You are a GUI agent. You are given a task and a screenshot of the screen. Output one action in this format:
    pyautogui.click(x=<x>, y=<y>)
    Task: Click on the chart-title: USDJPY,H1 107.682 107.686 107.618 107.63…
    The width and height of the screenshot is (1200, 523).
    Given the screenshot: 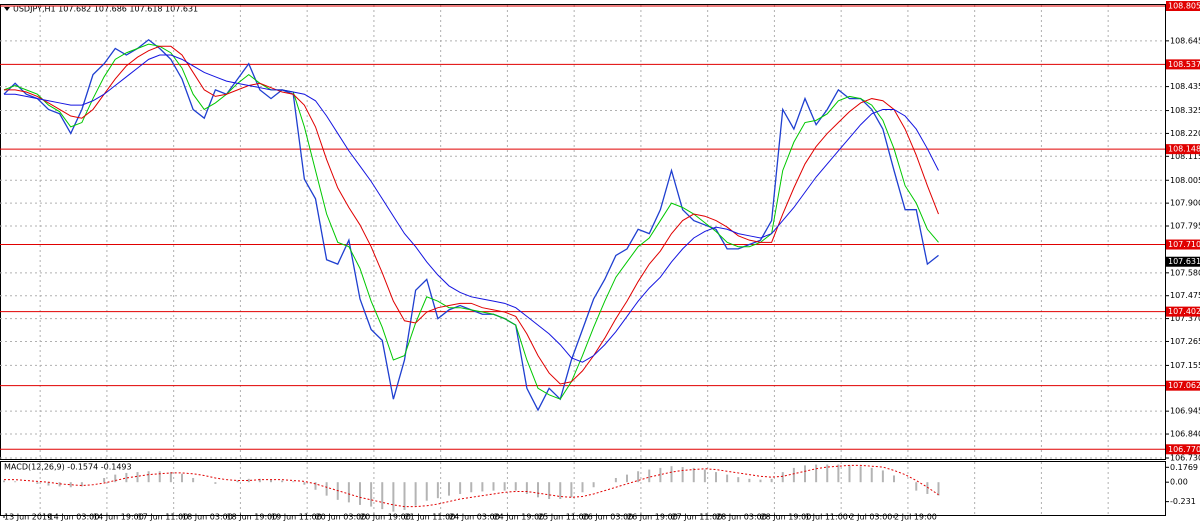 What is the action you would take?
    pyautogui.click(x=105, y=9)
    